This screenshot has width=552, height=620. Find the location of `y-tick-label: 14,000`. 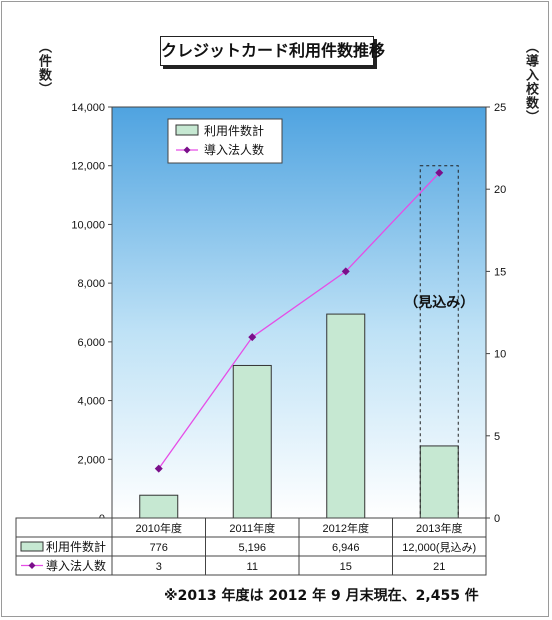

y-tick-label: 14,000 is located at coordinates (88, 108).